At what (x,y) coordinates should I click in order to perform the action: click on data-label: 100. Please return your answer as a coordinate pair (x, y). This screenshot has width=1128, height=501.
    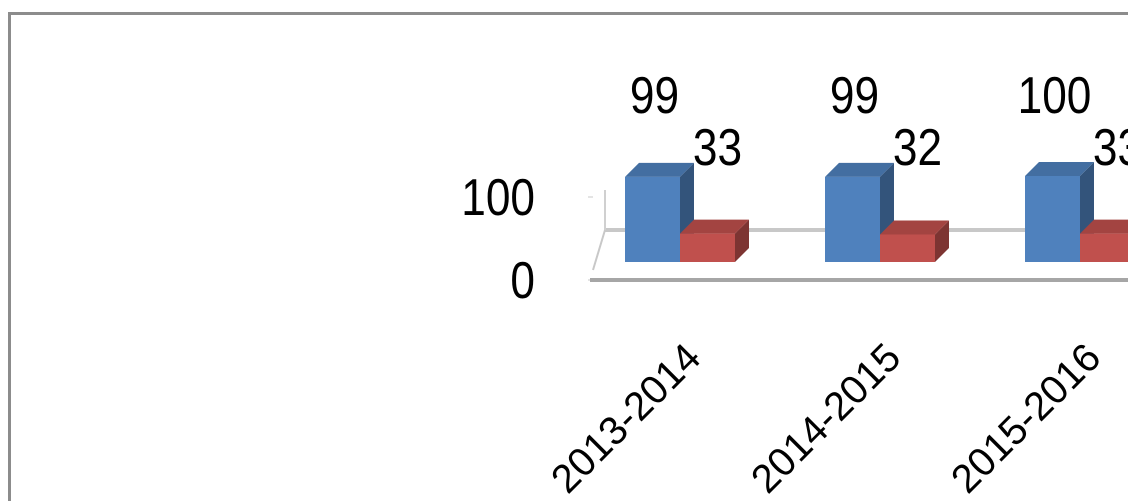
    Looking at the image, I should click on (1055, 96).